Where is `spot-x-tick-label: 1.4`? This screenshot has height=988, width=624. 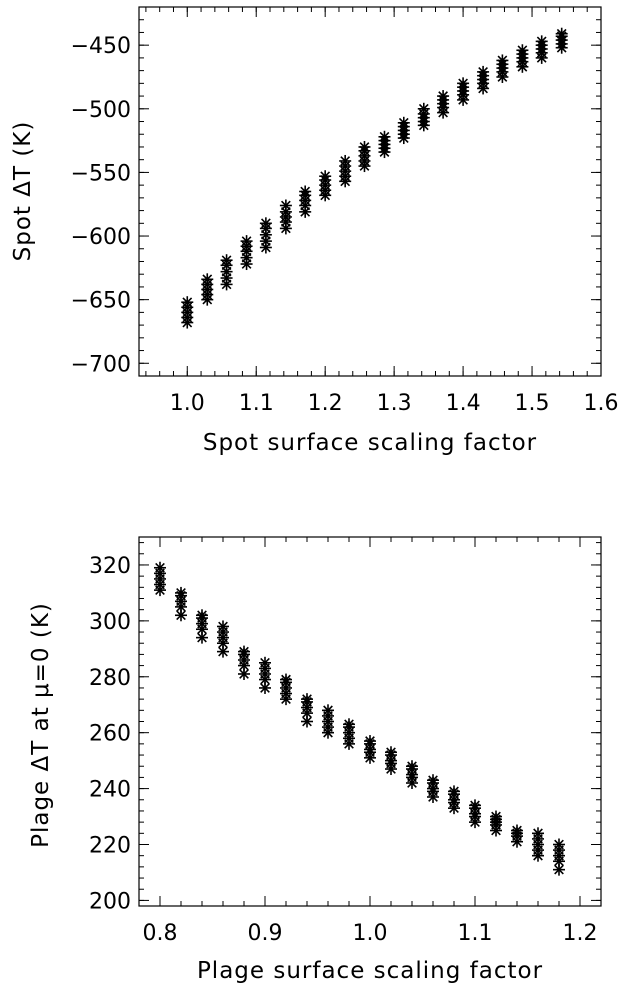
spot-x-tick-label: 1.4 is located at coordinates (463, 403).